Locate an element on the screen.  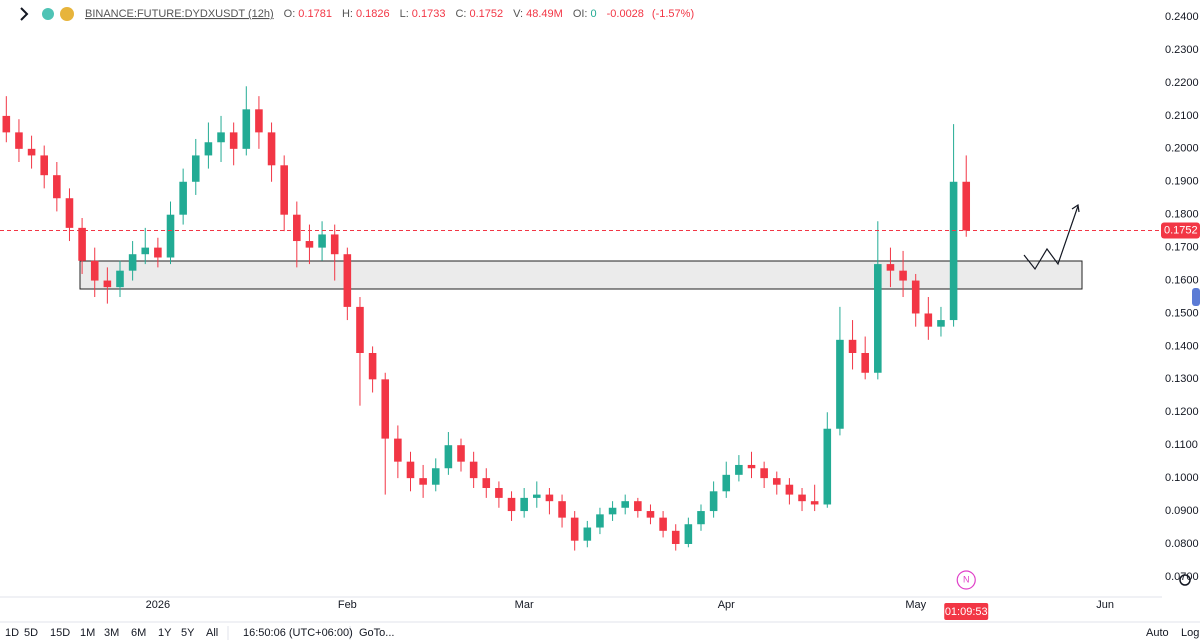
range-button: 3M is located at coordinates (111, 633).